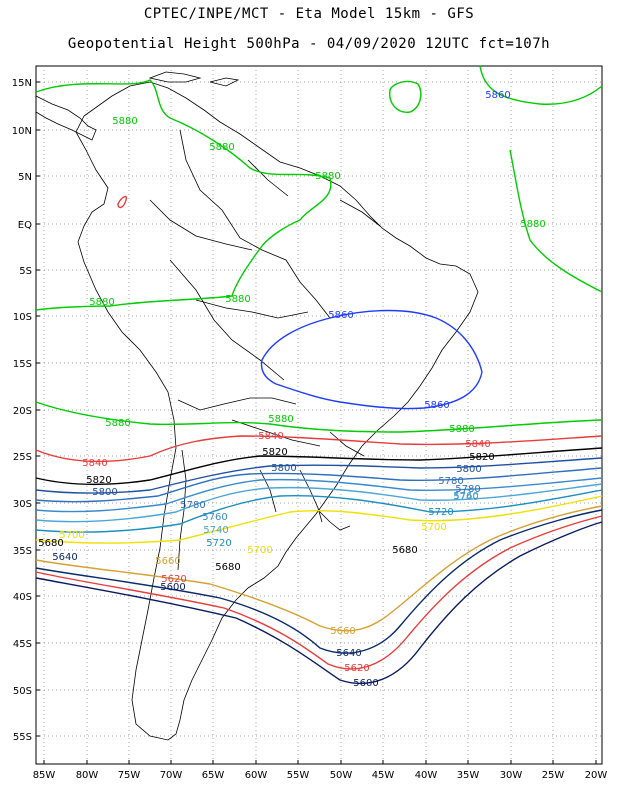 The height and width of the screenshot is (800, 618). What do you see at coordinates (22, 691) in the screenshot?
I see `lat-tick-label: 50S` at bounding box center [22, 691].